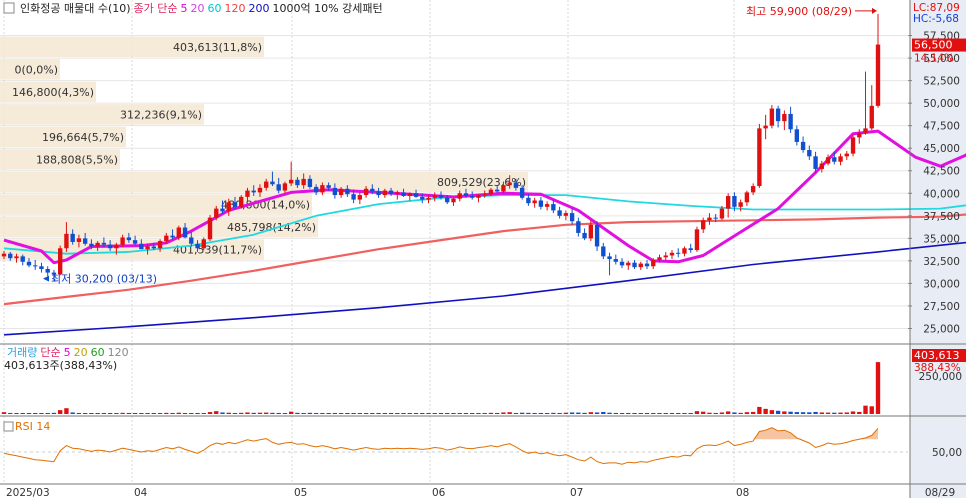 The height and width of the screenshot is (498, 966). I want to click on rsi-checkbox, so click(8, 426).